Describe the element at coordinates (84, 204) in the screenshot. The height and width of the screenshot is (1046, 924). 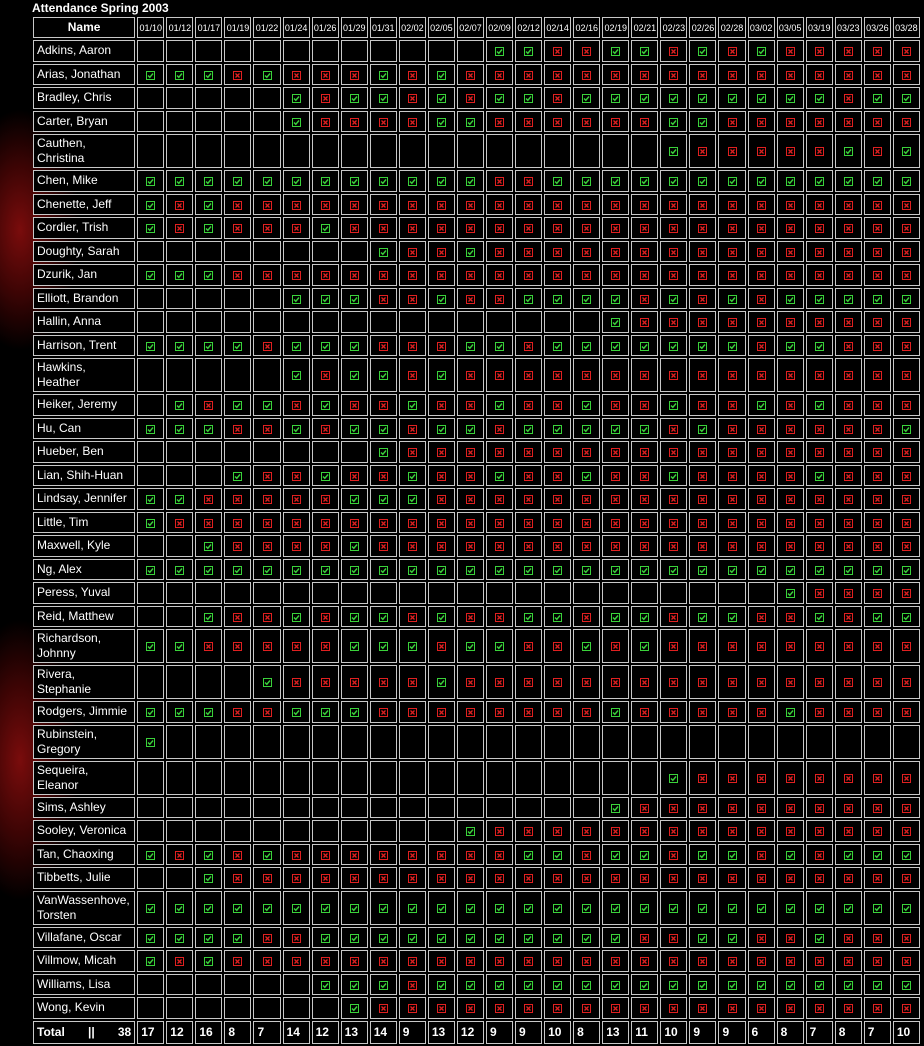
I see `student-name: Chenette, Jeff` at that location.